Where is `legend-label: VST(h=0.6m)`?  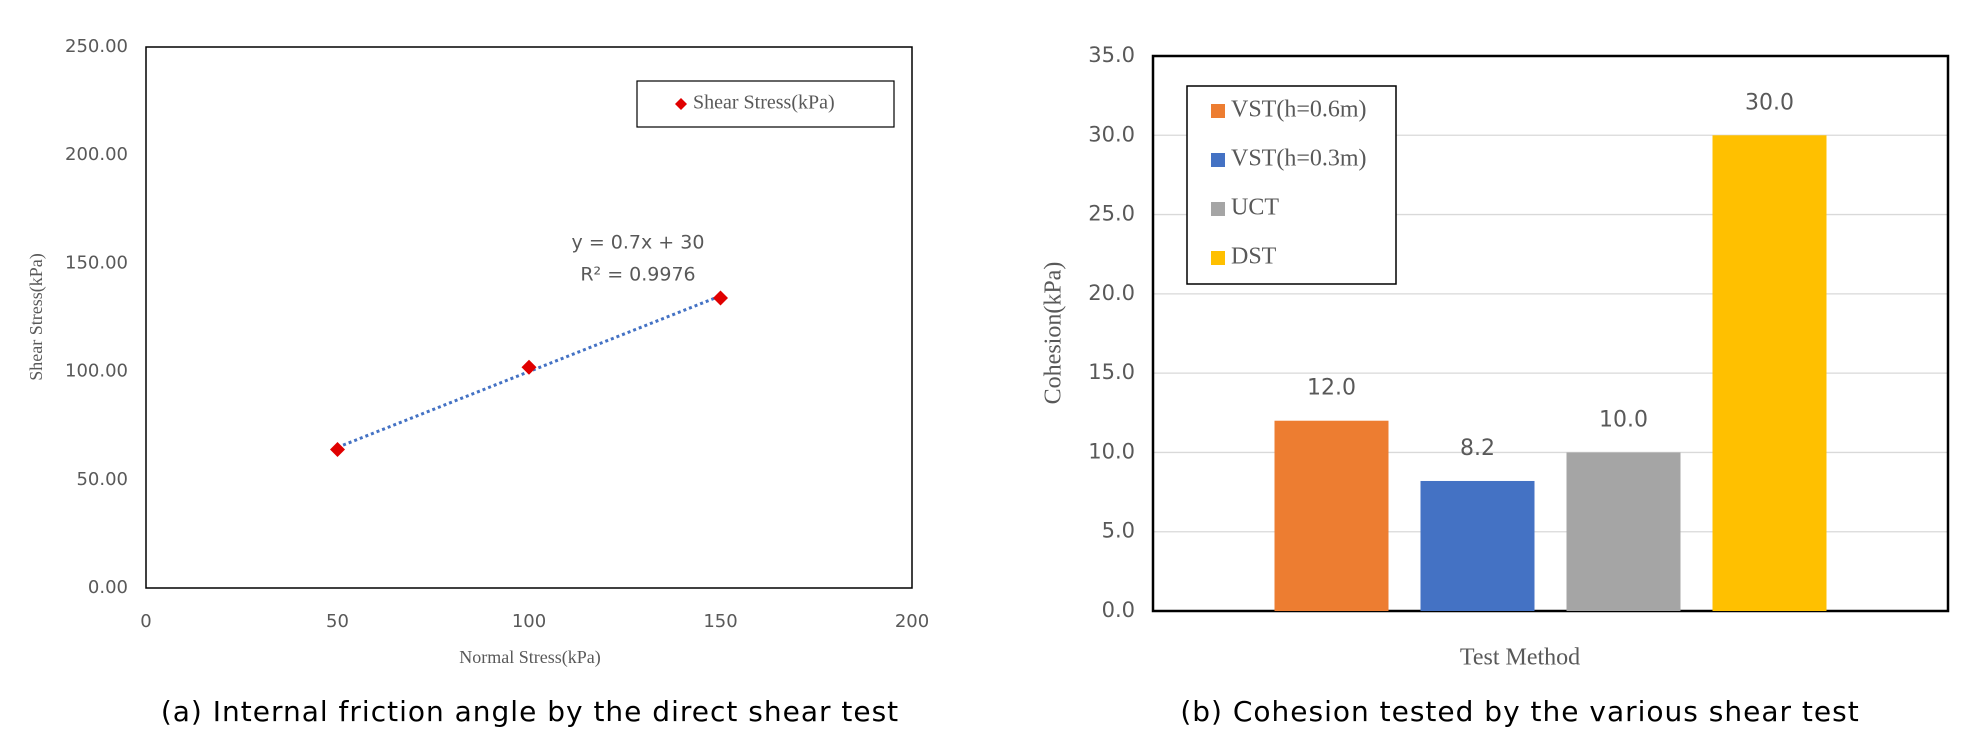 legend-label: VST(h=0.6m) is located at coordinates (1299, 110).